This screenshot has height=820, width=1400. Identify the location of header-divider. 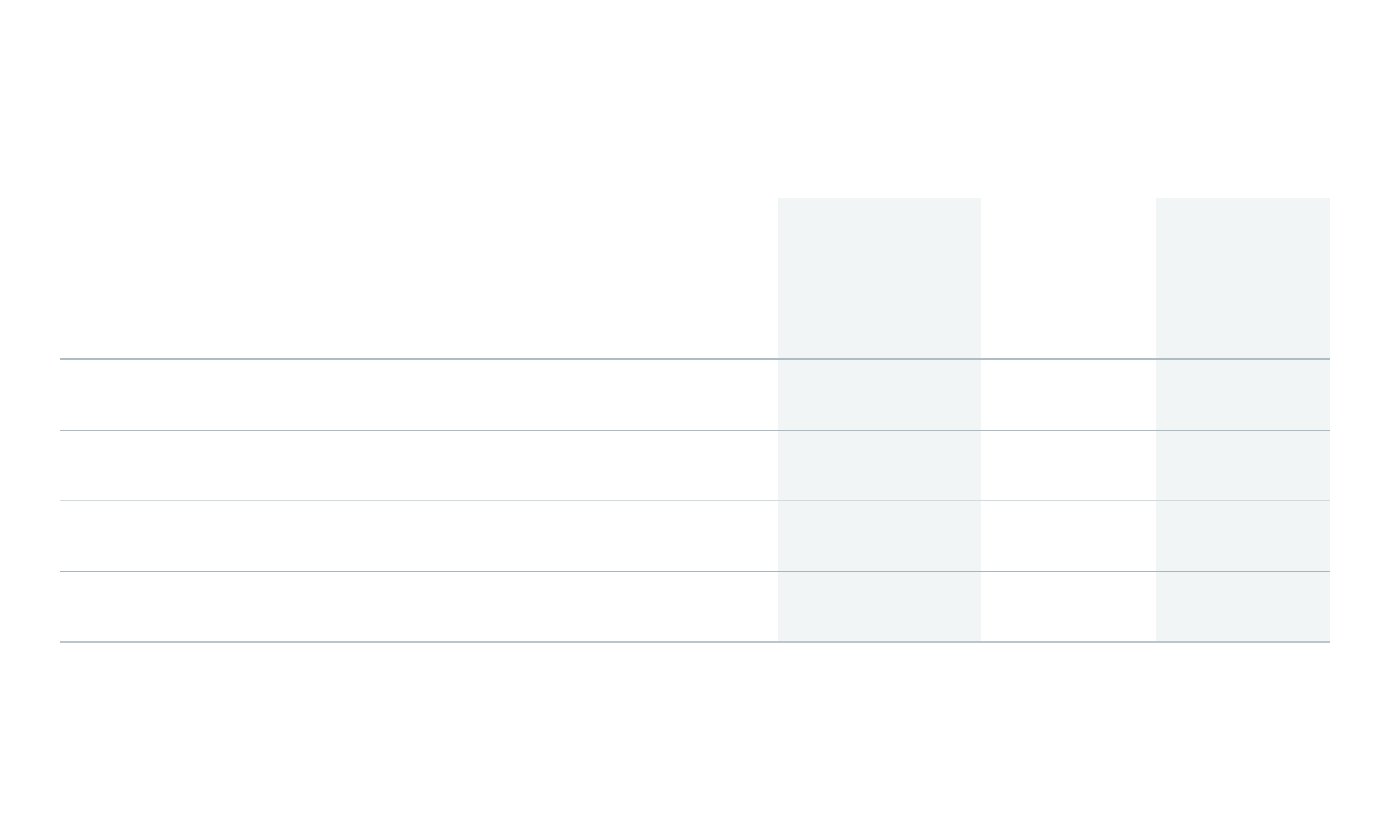
(695, 359).